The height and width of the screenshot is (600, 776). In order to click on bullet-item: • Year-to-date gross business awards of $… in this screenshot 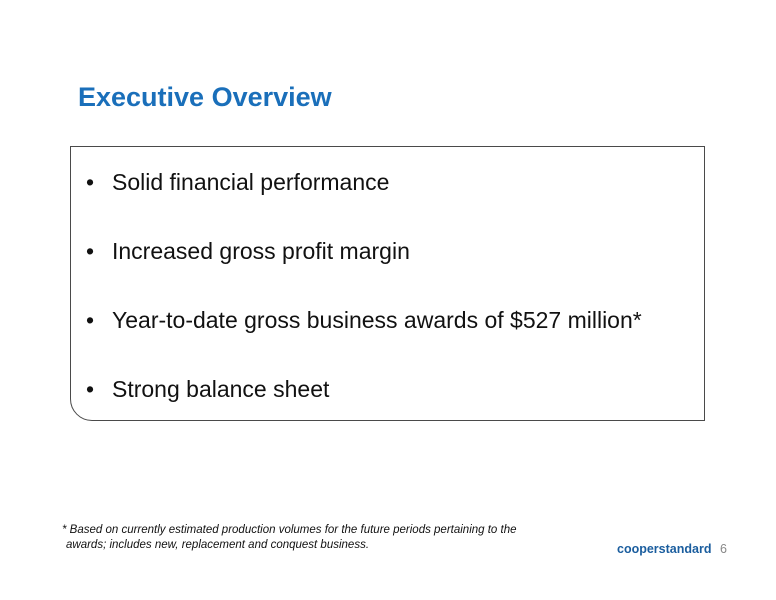, I will do `click(364, 320)`.